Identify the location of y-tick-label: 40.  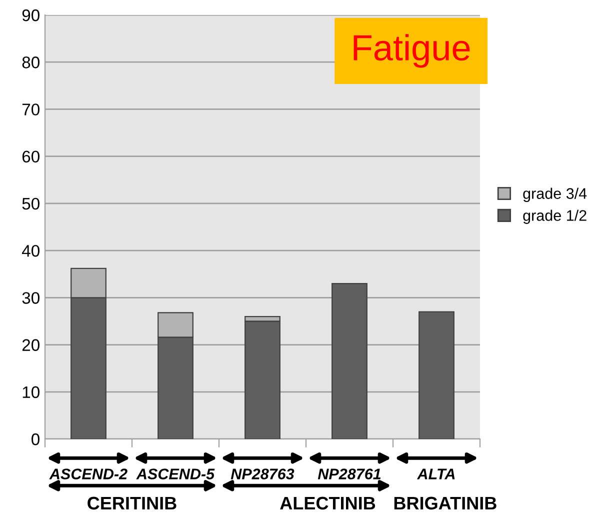
(31, 250).